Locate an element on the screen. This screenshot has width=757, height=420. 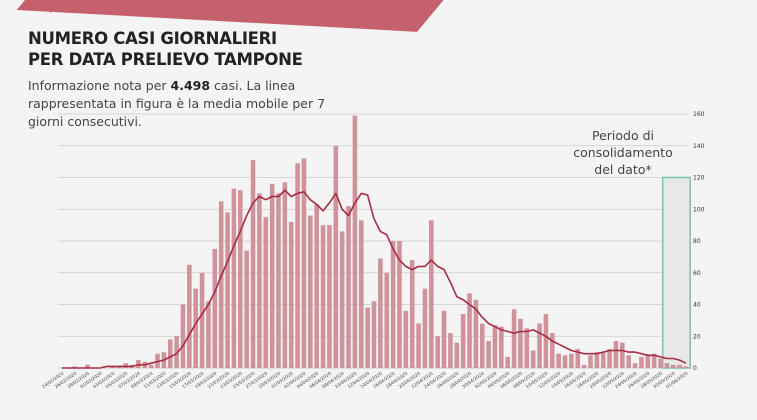
y-tick-label: 160 is located at coordinates (699, 114).